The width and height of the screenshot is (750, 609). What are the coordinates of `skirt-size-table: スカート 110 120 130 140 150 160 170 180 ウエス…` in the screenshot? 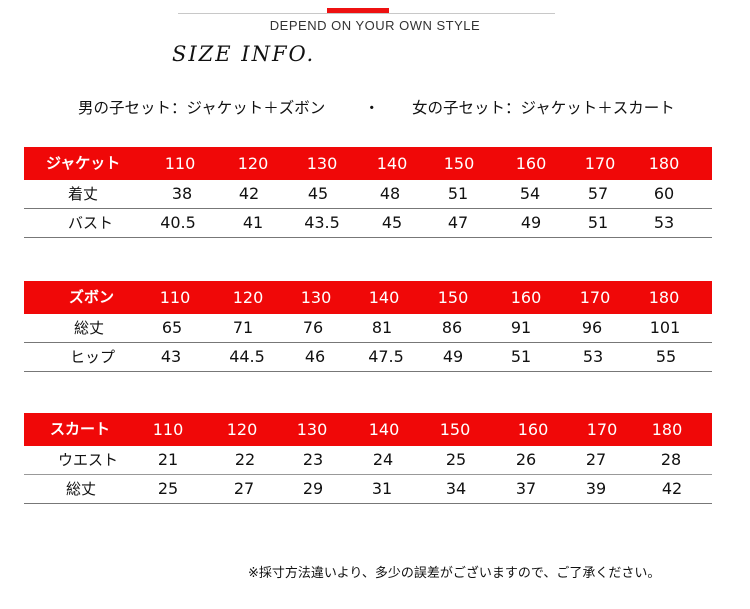 It's located at (368, 458).